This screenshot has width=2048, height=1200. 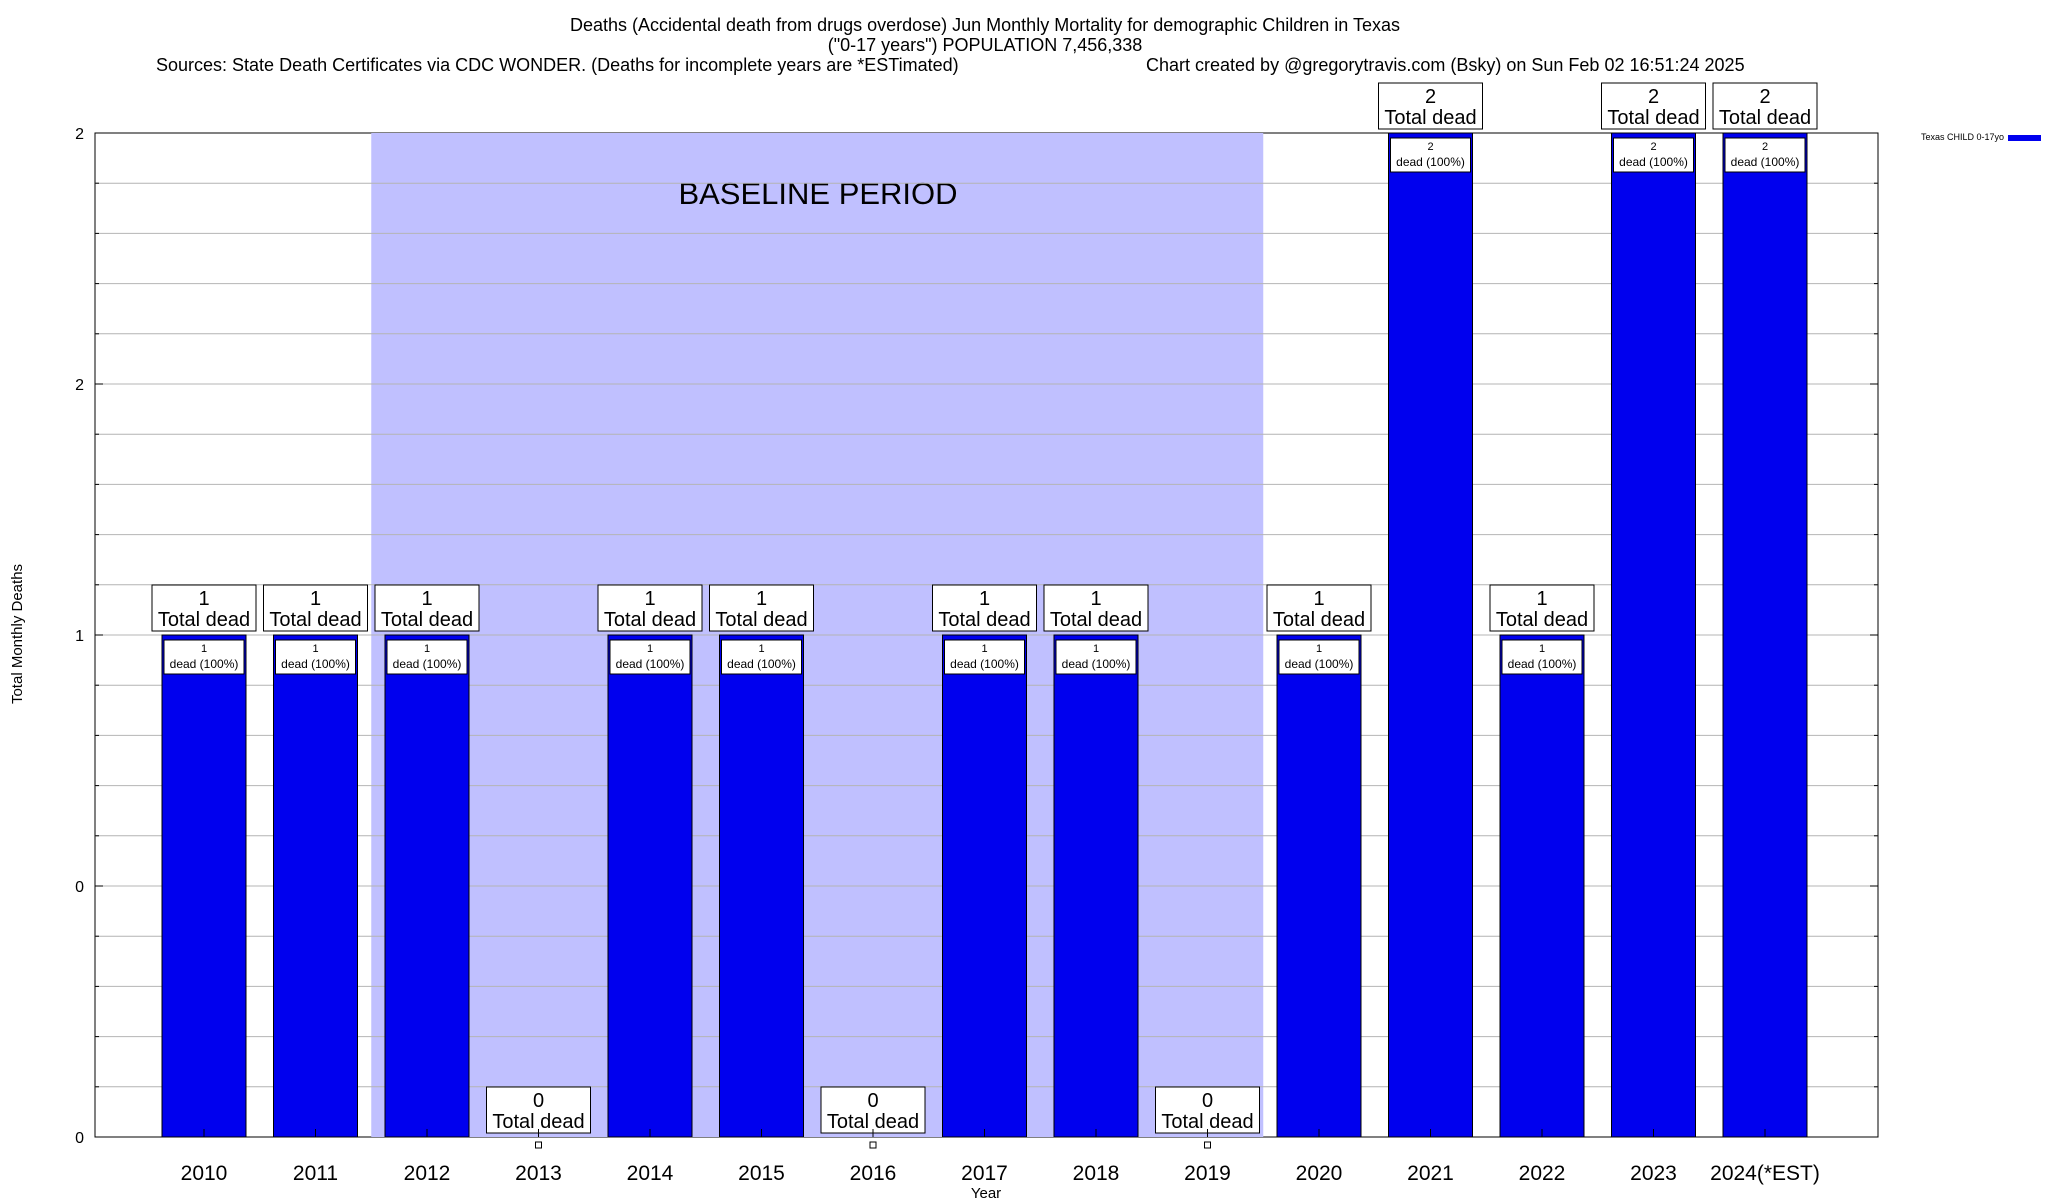 I want to click on x-tick-label: 2017, so click(x=984, y=1173).